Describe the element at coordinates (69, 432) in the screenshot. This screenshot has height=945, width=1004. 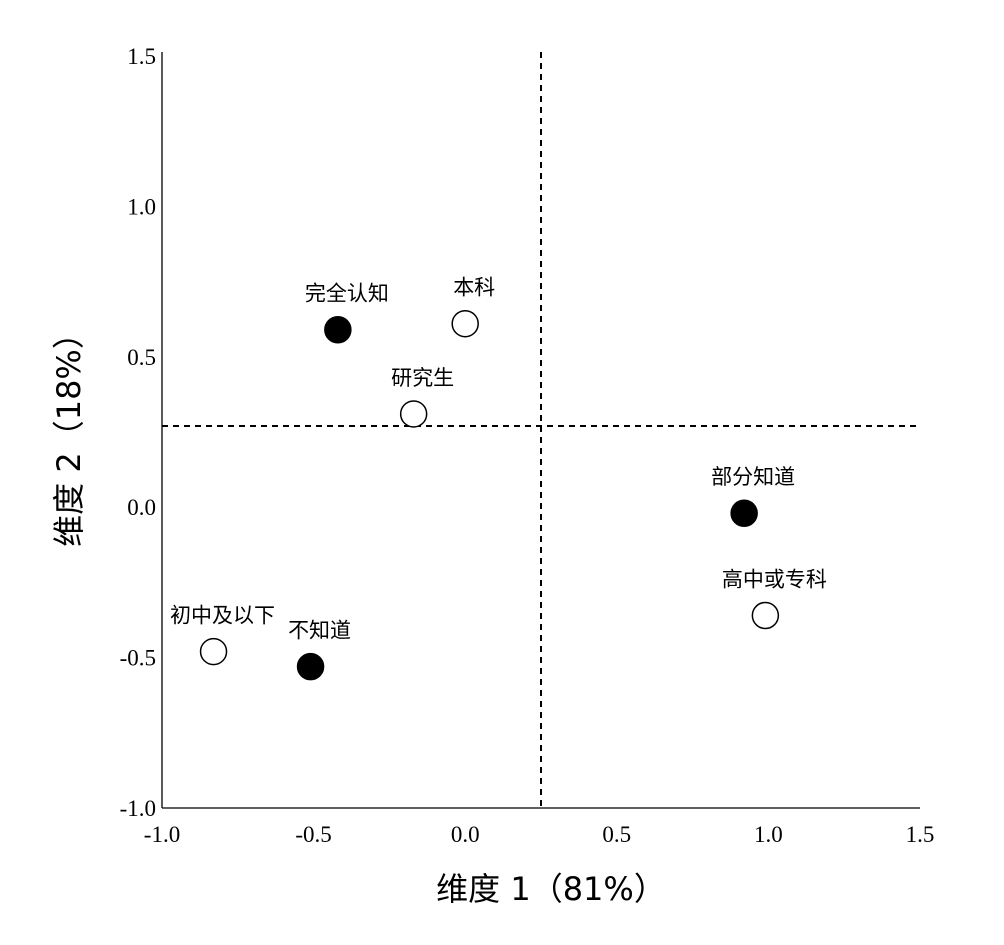
I see `y-axis-title: 维度 2（18%）` at that location.